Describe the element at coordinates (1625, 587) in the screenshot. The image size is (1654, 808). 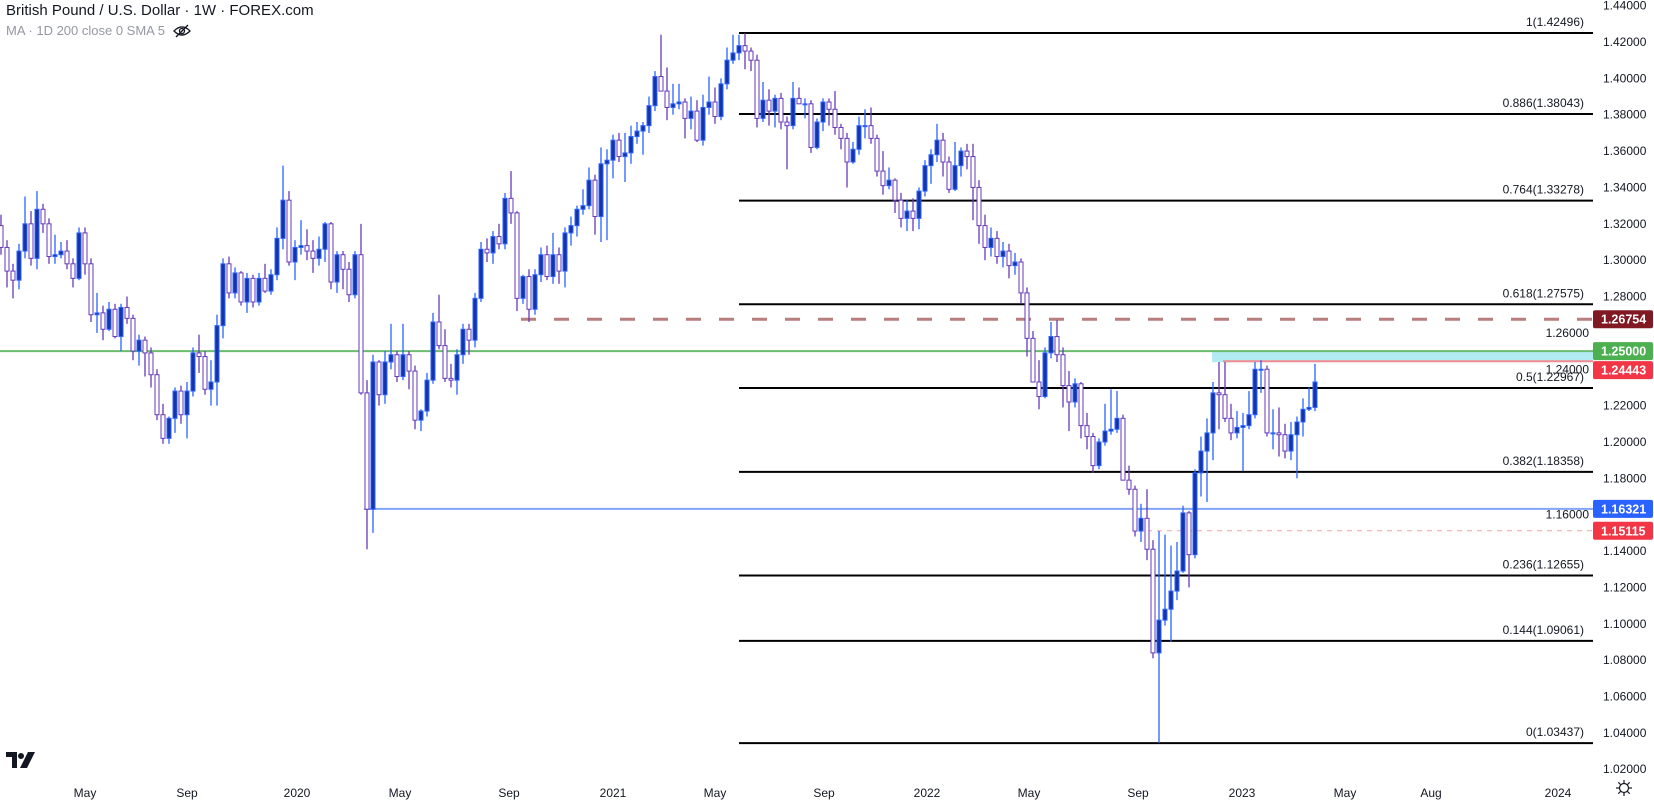
I see `price-tick-label: 1.12000` at that location.